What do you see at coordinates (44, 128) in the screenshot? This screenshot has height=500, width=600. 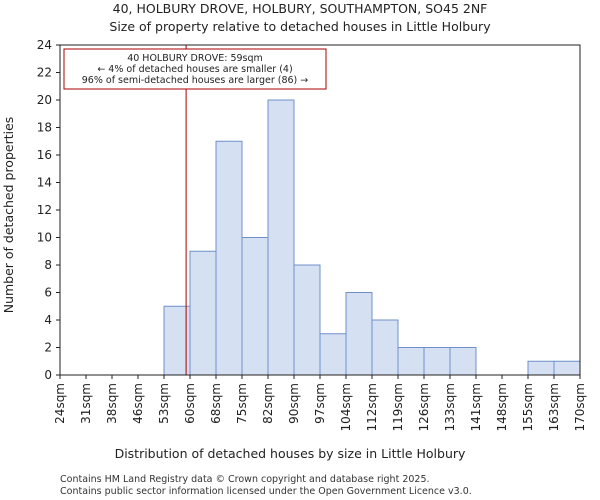 I see `y-tick-label: 18` at bounding box center [44, 128].